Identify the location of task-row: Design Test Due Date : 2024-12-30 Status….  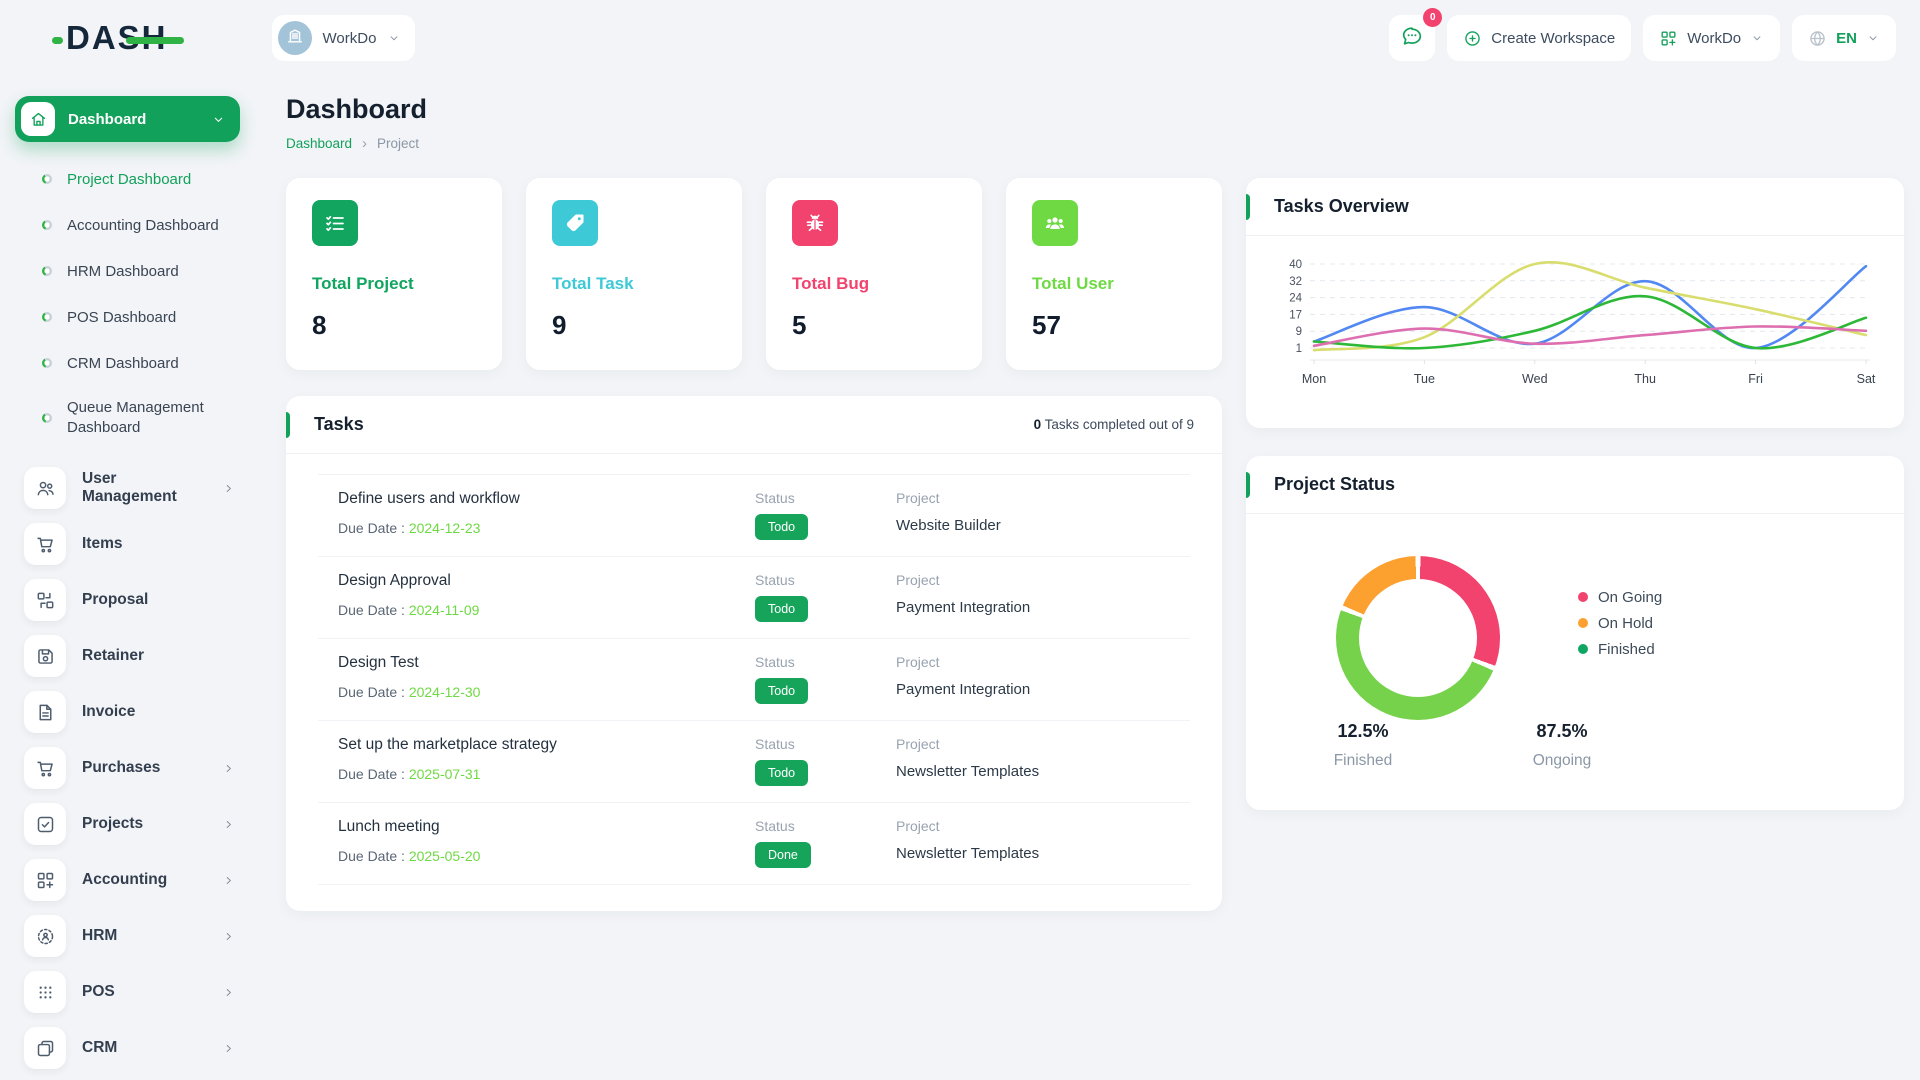
(754, 680).